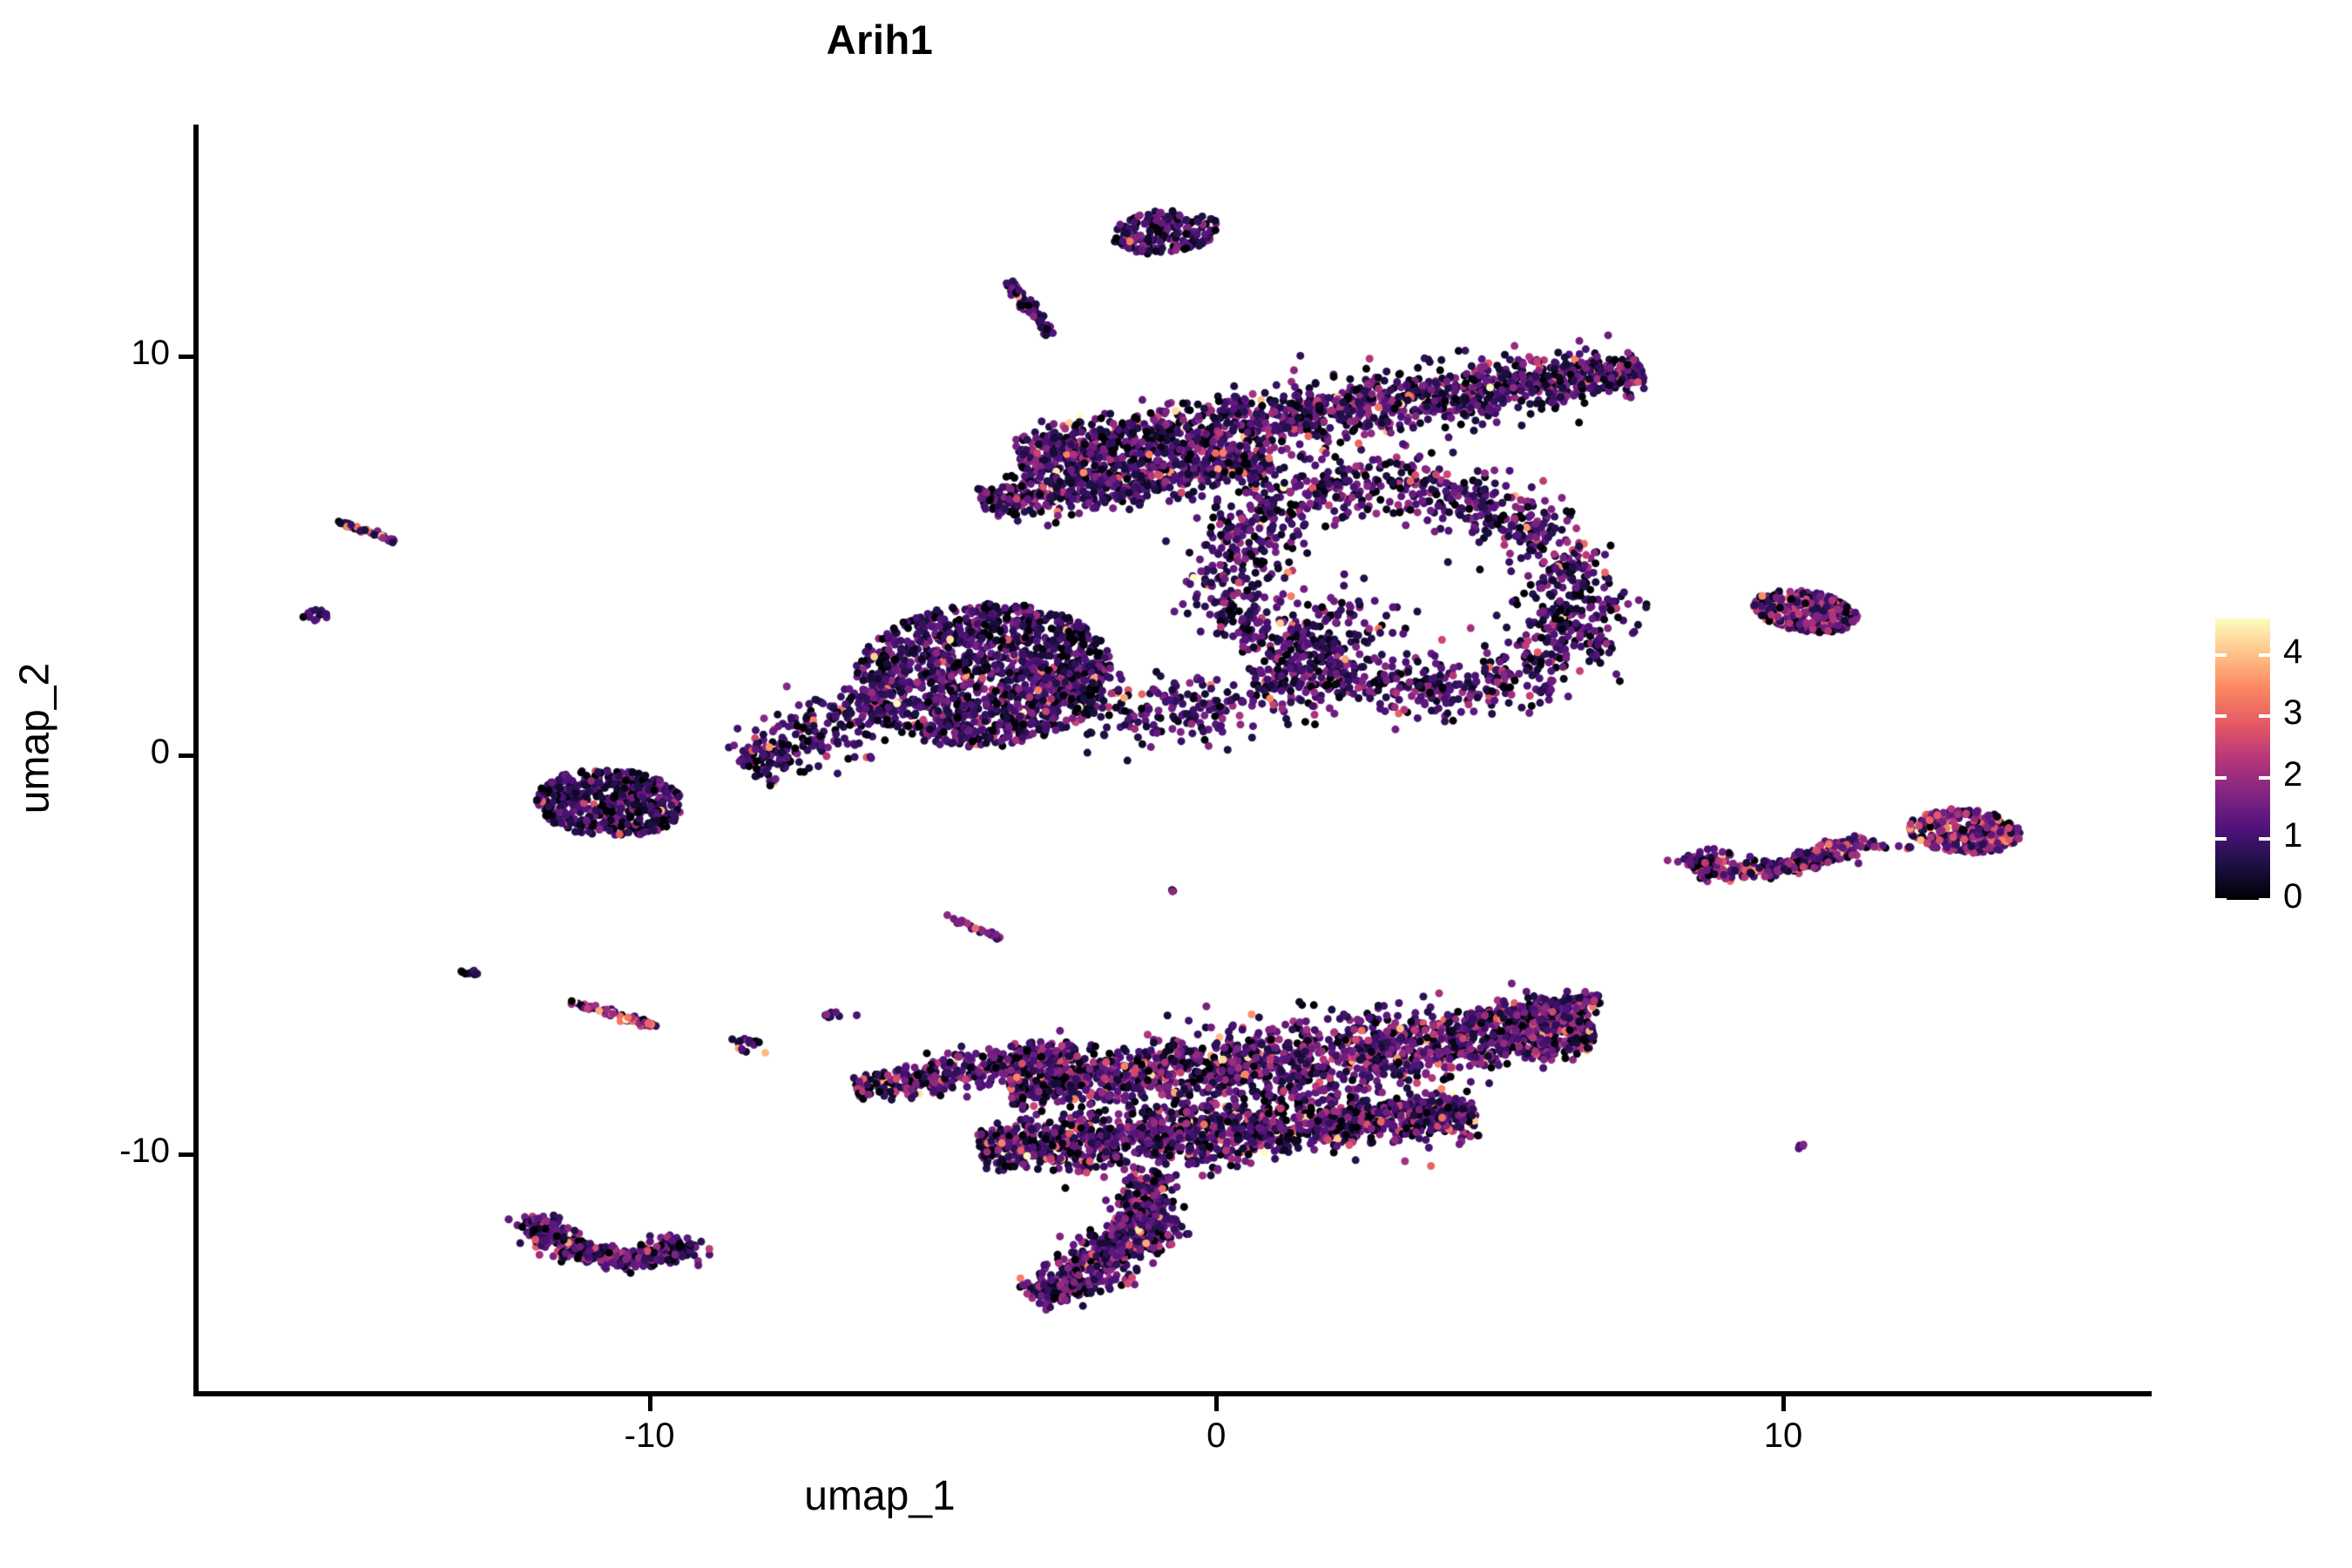 Image resolution: width=2352 pixels, height=1568 pixels. Describe the element at coordinates (1216, 1435) in the screenshot. I see `x-tick-label: 0` at that location.